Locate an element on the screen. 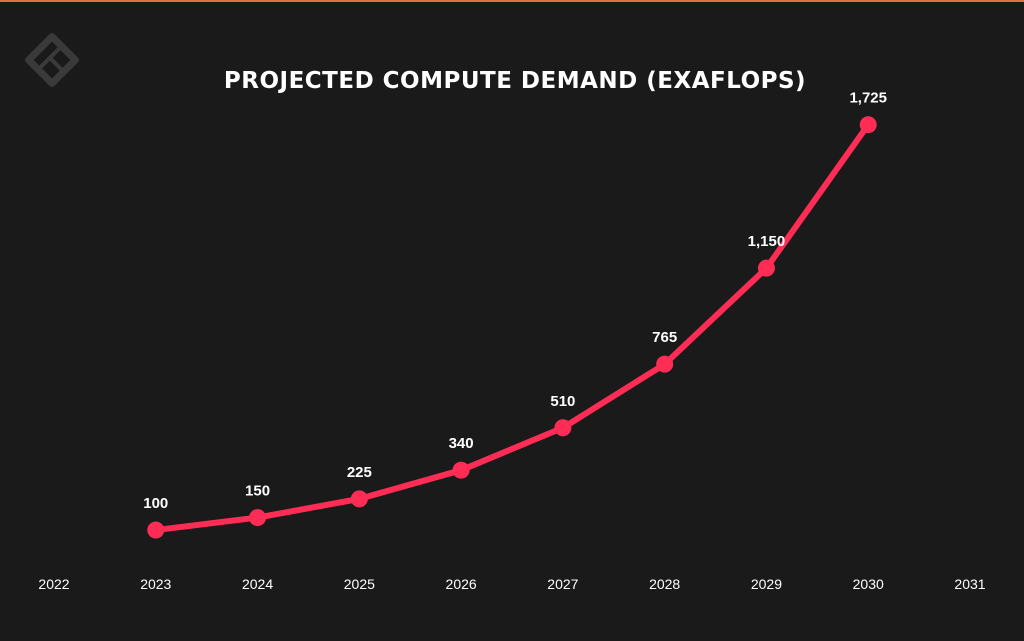  data-label: 340 is located at coordinates (461, 443).